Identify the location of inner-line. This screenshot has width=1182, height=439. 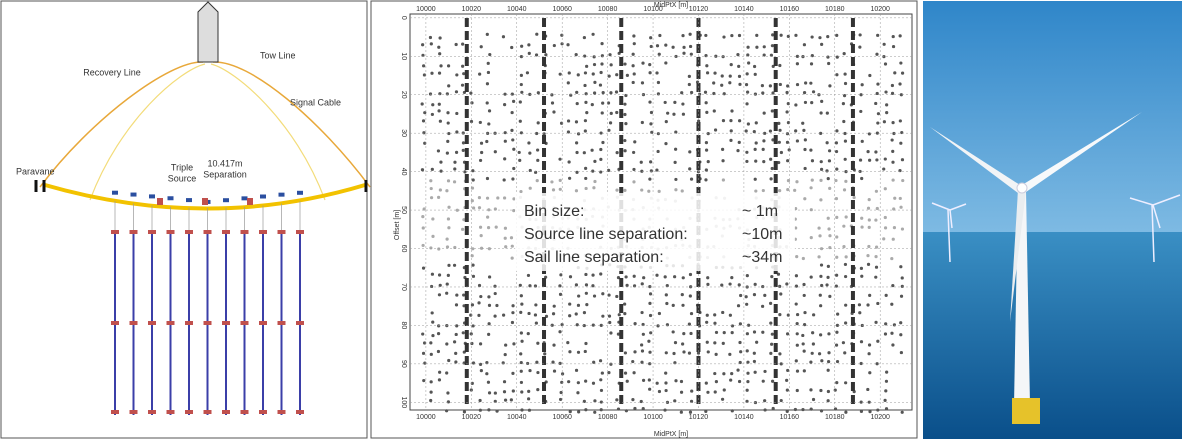
(268, 132).